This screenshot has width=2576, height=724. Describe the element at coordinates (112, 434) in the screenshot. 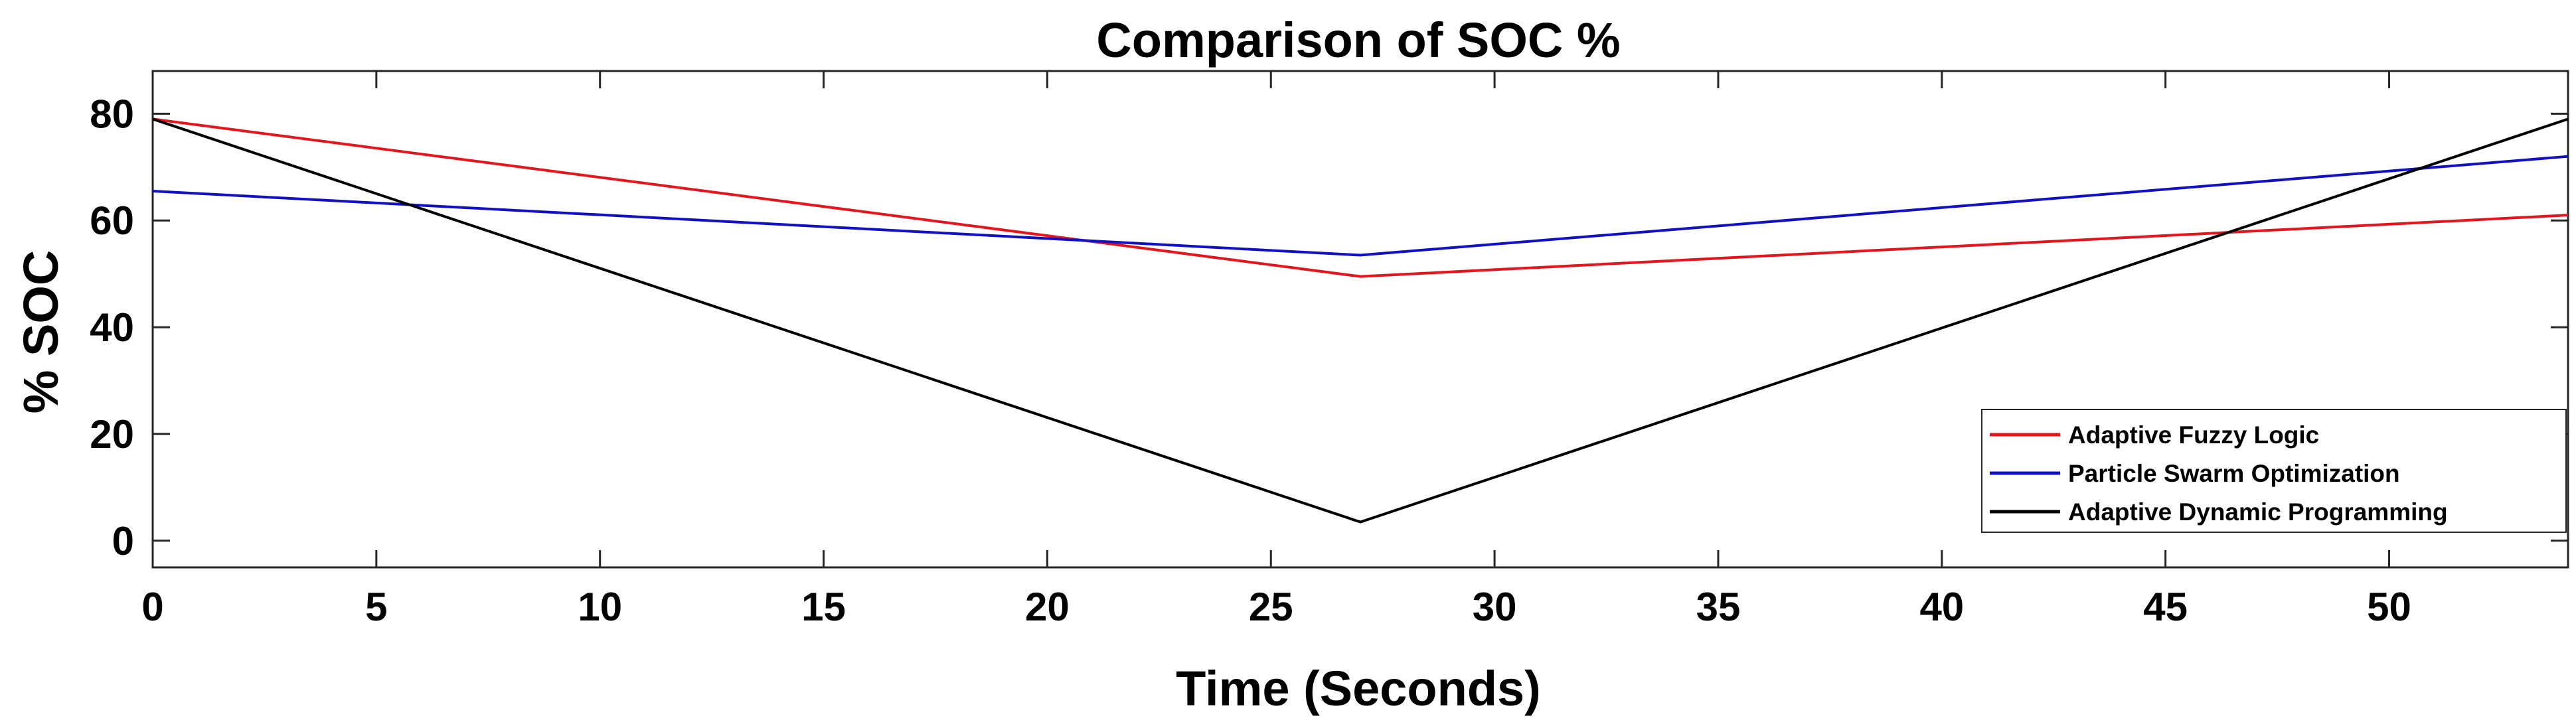

I see `y-tick-label: 20` at that location.